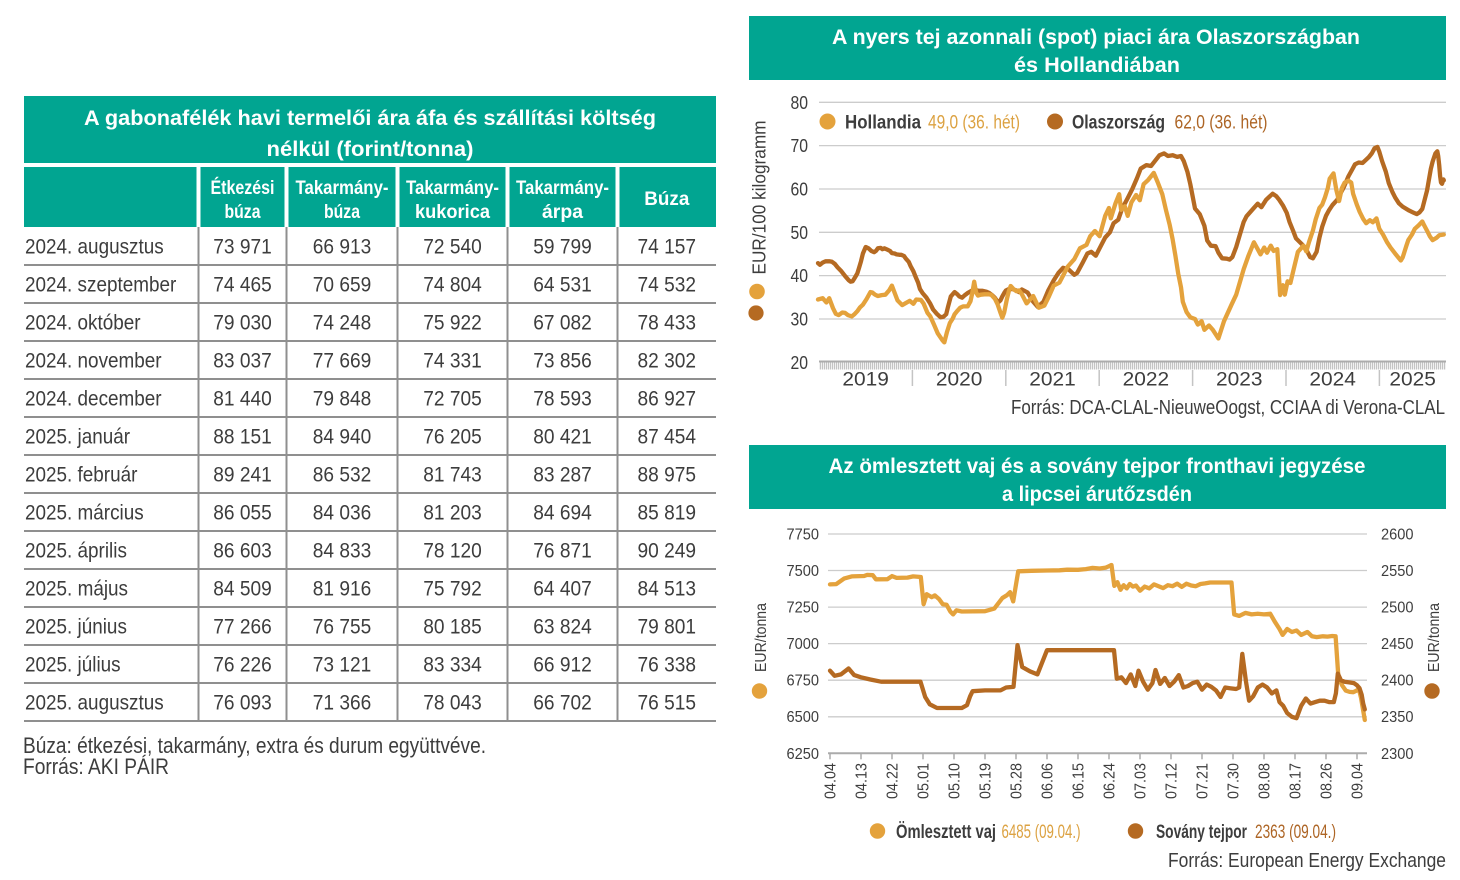  Describe the element at coordinates (452, 322) in the screenshot. I see `svg-text: 75 922` at that location.